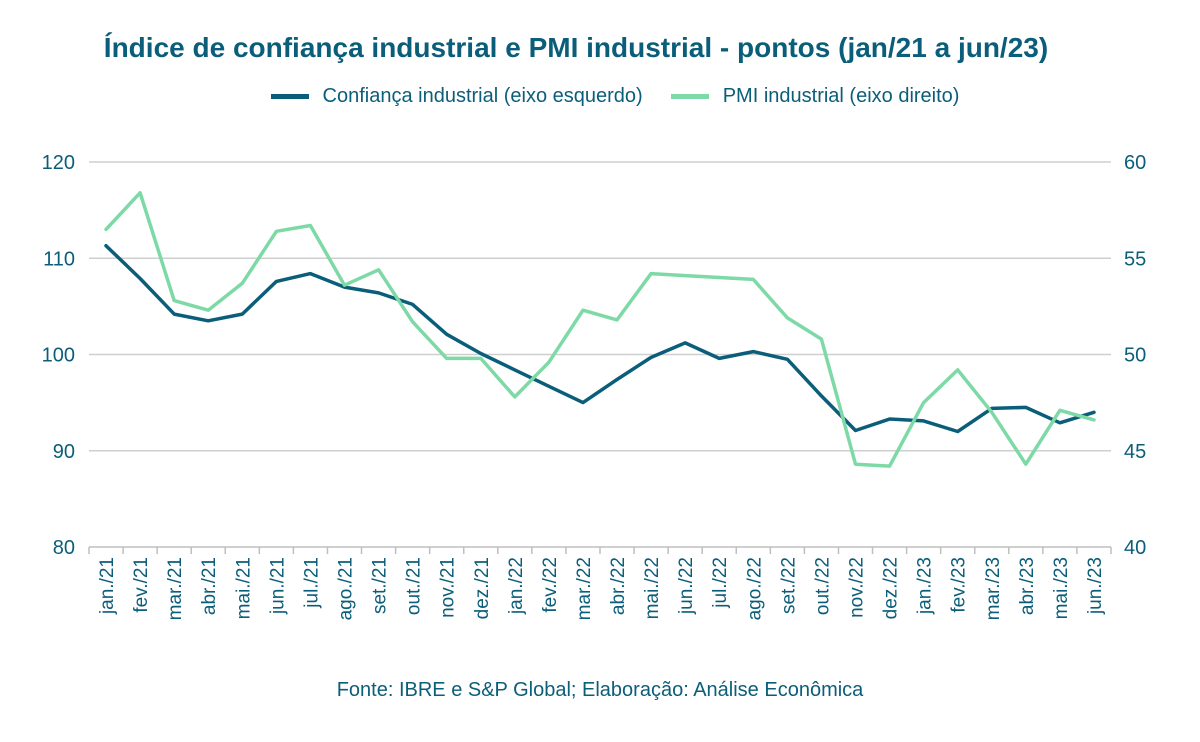 The height and width of the screenshot is (742, 1200). Describe the element at coordinates (58, 356) in the screenshot. I see `y-left-tick-label: 100` at that location.